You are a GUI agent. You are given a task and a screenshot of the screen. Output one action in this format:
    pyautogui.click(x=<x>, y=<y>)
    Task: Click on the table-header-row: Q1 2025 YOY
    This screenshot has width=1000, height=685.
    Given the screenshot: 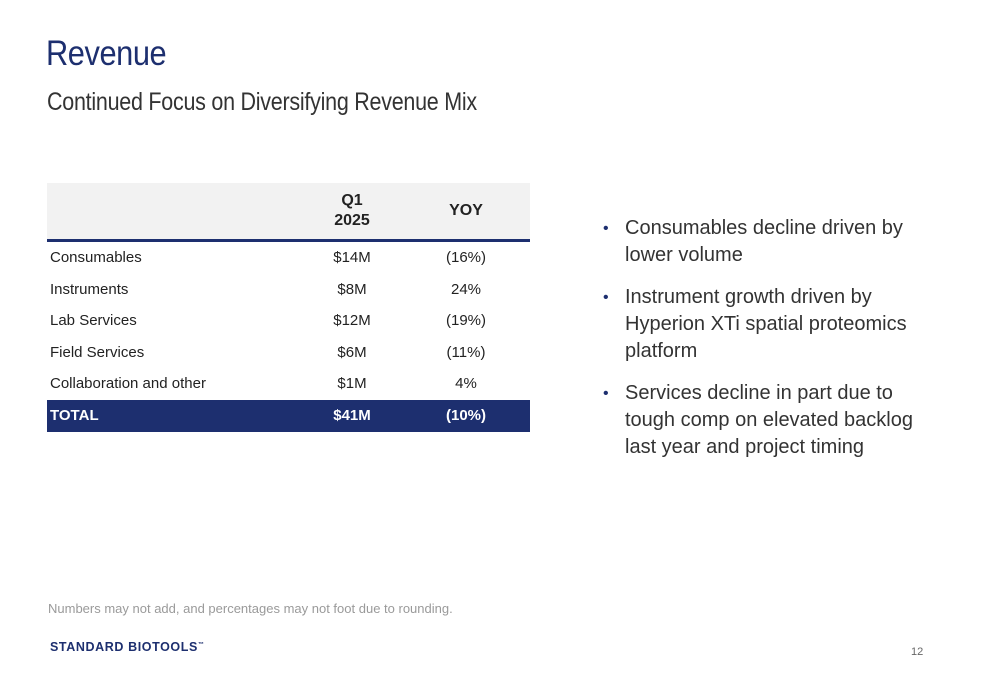 What is the action you would take?
    pyautogui.click(x=288, y=212)
    